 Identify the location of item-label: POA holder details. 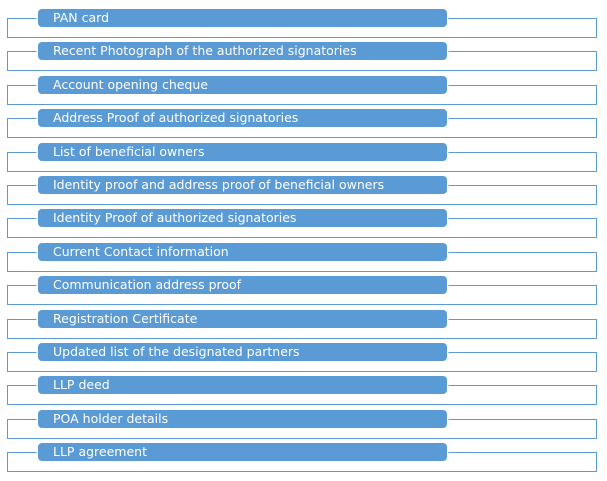
(111, 418).